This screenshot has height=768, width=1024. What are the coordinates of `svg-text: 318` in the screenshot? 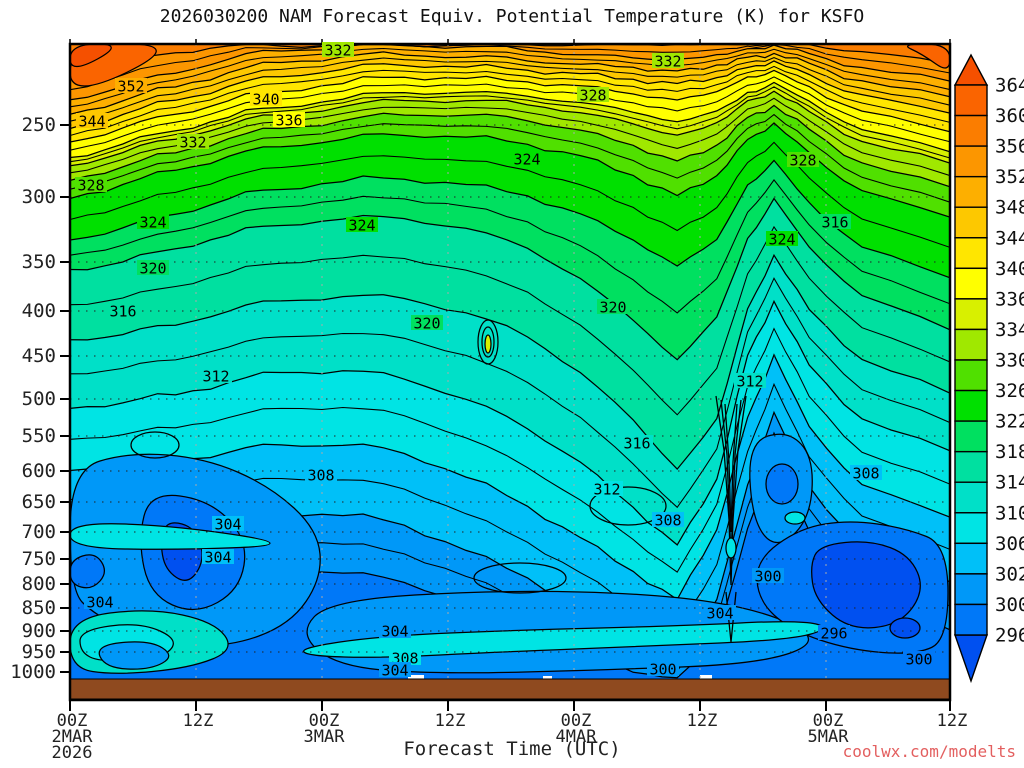 It's located at (1009, 452).